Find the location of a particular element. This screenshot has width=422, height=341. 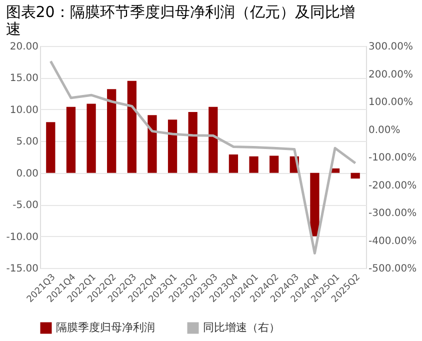

y2-tick-label: -300.00% is located at coordinates (392, 213).